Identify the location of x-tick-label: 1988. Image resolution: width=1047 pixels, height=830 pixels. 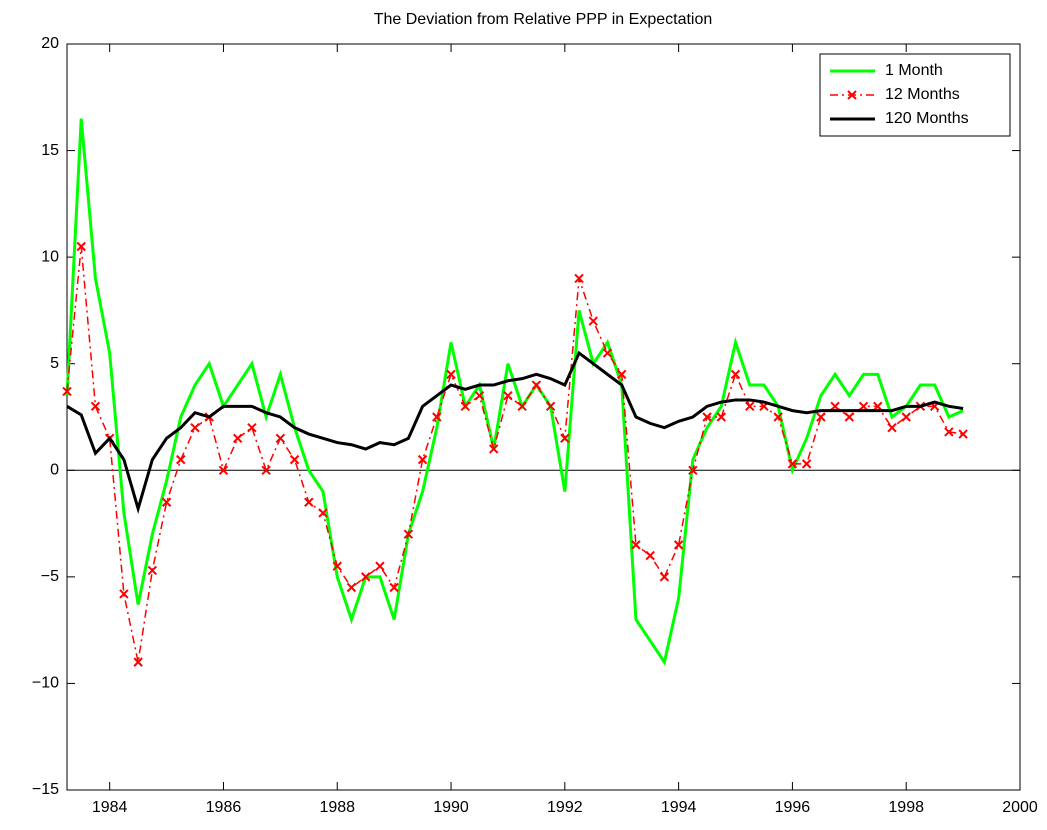
(337, 807).